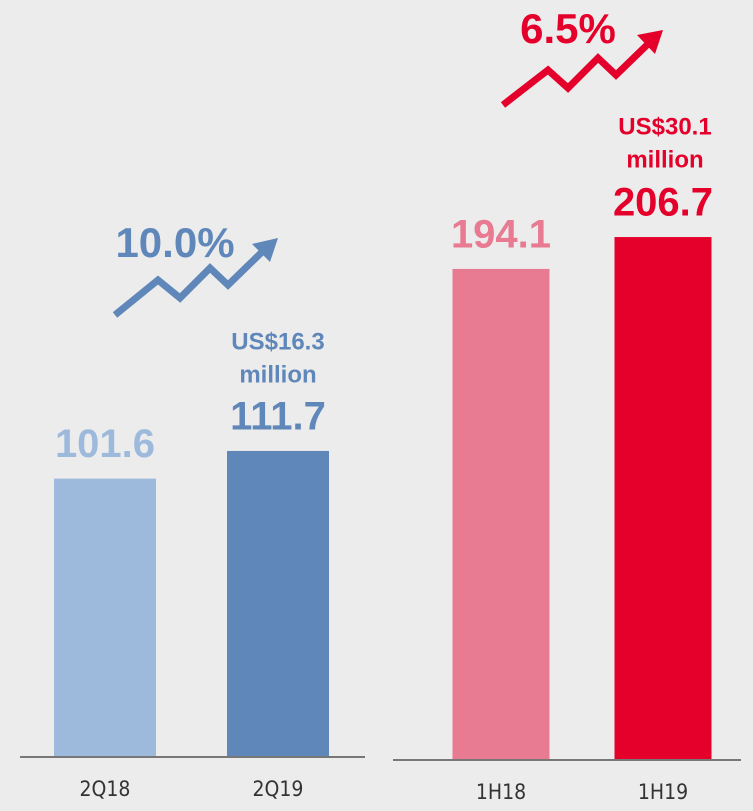 The image size is (753, 811). Describe the element at coordinates (105, 789) in the screenshot. I see `category-label: 2Q18` at that location.